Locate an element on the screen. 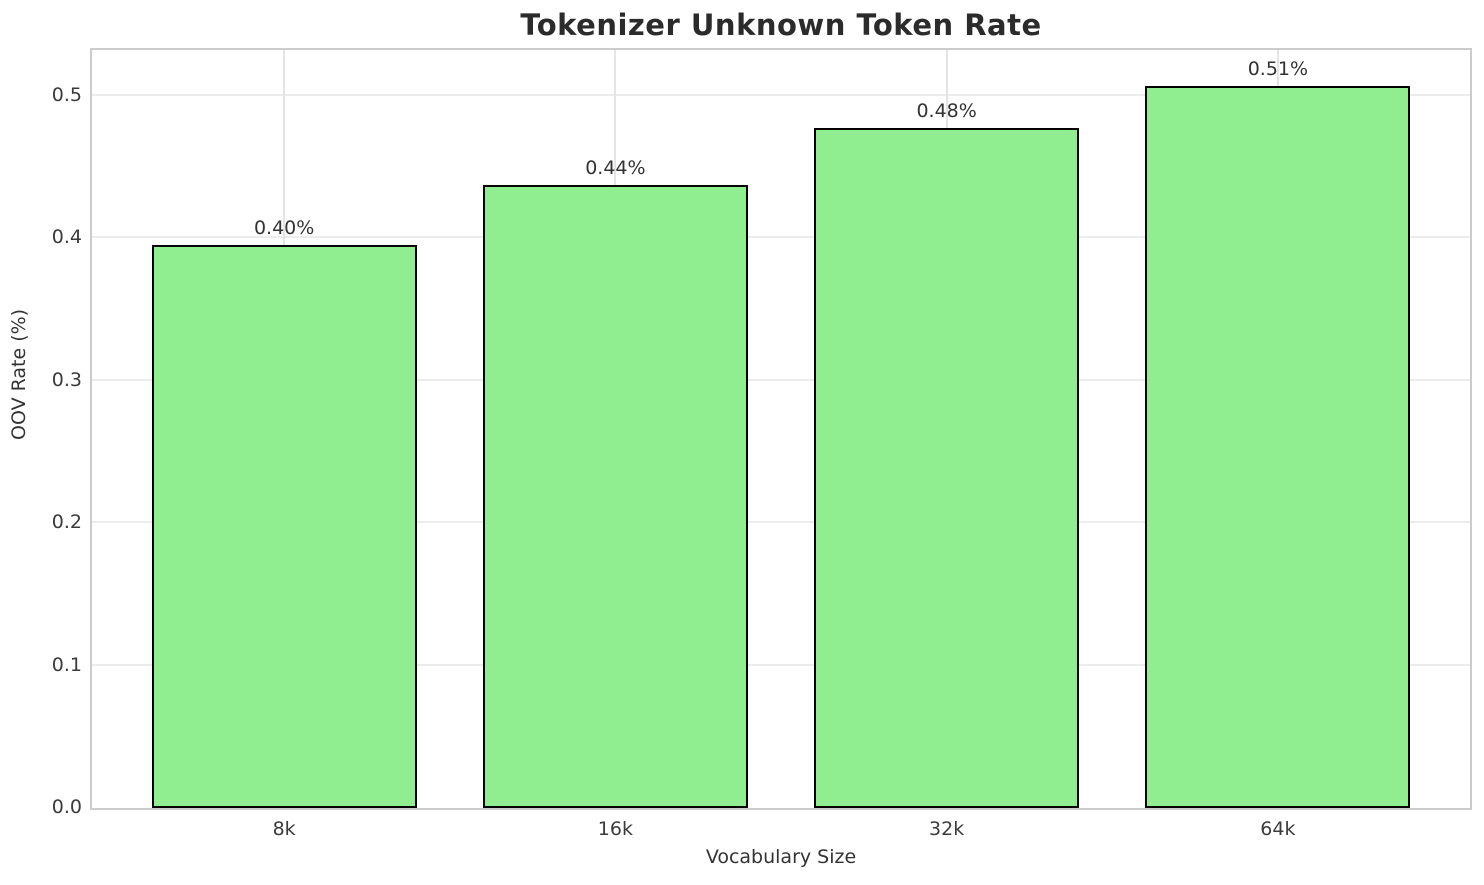 This screenshot has height=885, width=1484. chart-title: Tokenizer Unknown Token Rate is located at coordinates (781, 25).